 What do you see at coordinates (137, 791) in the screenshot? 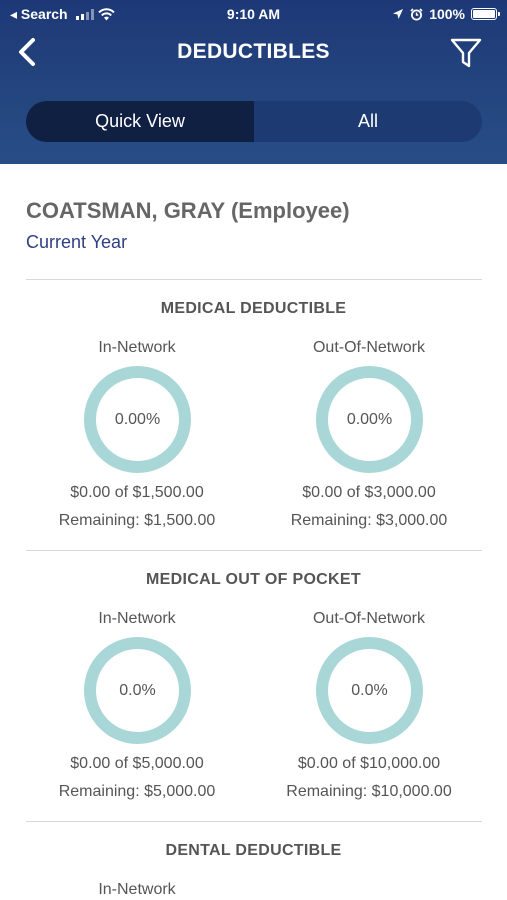
I see `amount-remaining: Remaining: $5,000.00` at bounding box center [137, 791].